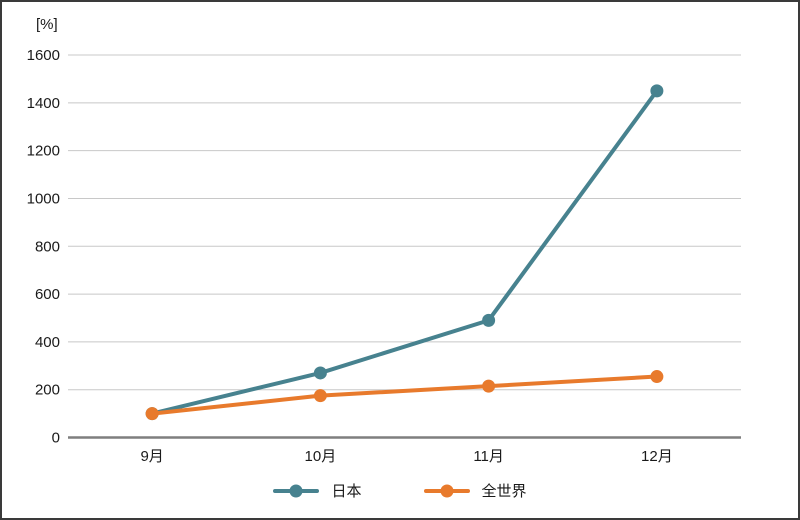 This screenshot has height=520, width=800. I want to click on x-tick-label: 9月, so click(151, 456).